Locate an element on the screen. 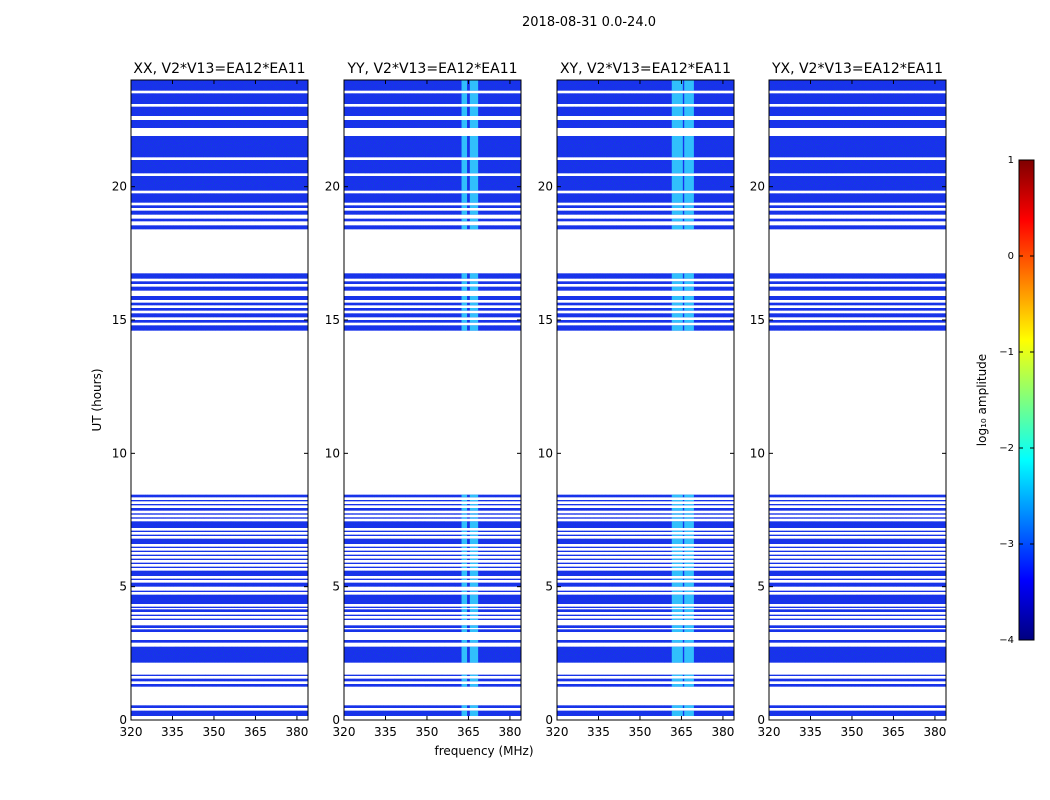 Image resolution: width=1050 pixels, height=800 pixels. data-bands is located at coordinates (645, 398).